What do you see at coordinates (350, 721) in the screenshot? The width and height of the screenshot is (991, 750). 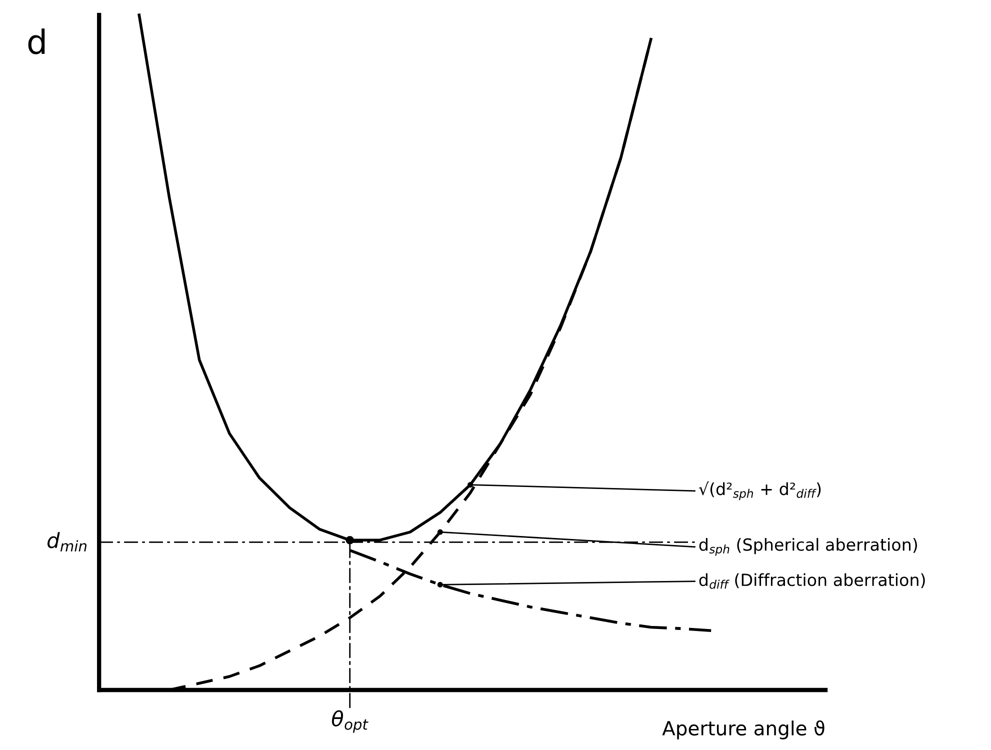 I see `text: θ$_{opt}$` at bounding box center [350, 721].